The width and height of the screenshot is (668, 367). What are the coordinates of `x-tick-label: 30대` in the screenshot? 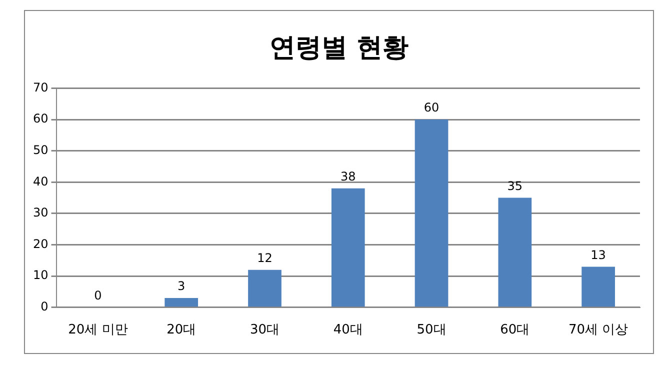 It's located at (265, 330).